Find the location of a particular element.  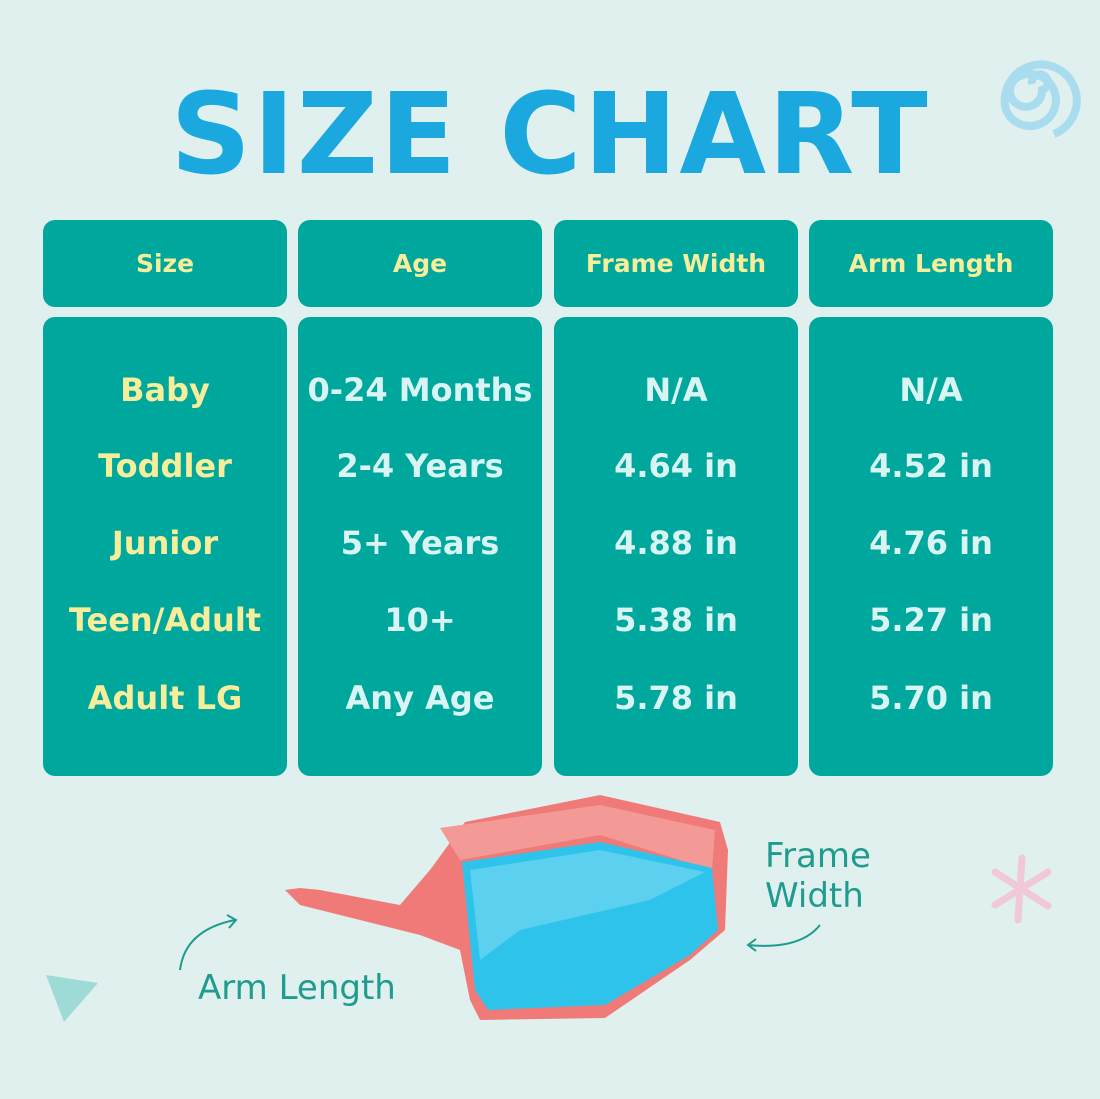

sunglasses is located at coordinates (506, 907).